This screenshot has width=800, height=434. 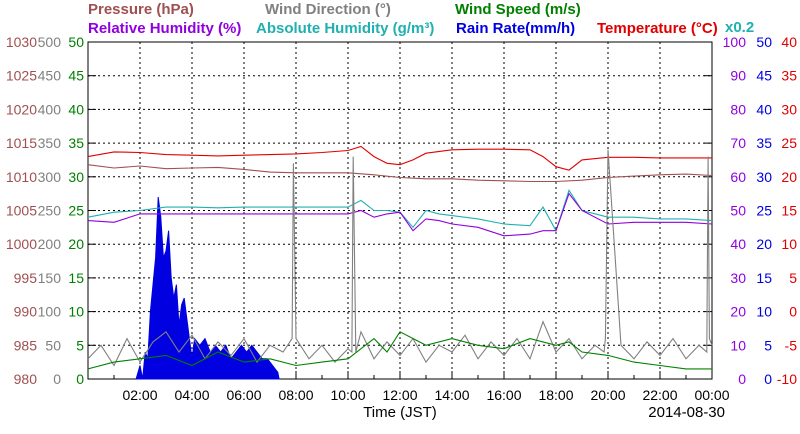 I want to click on tick-label-relative-humidity: 20, so click(x=738, y=312).